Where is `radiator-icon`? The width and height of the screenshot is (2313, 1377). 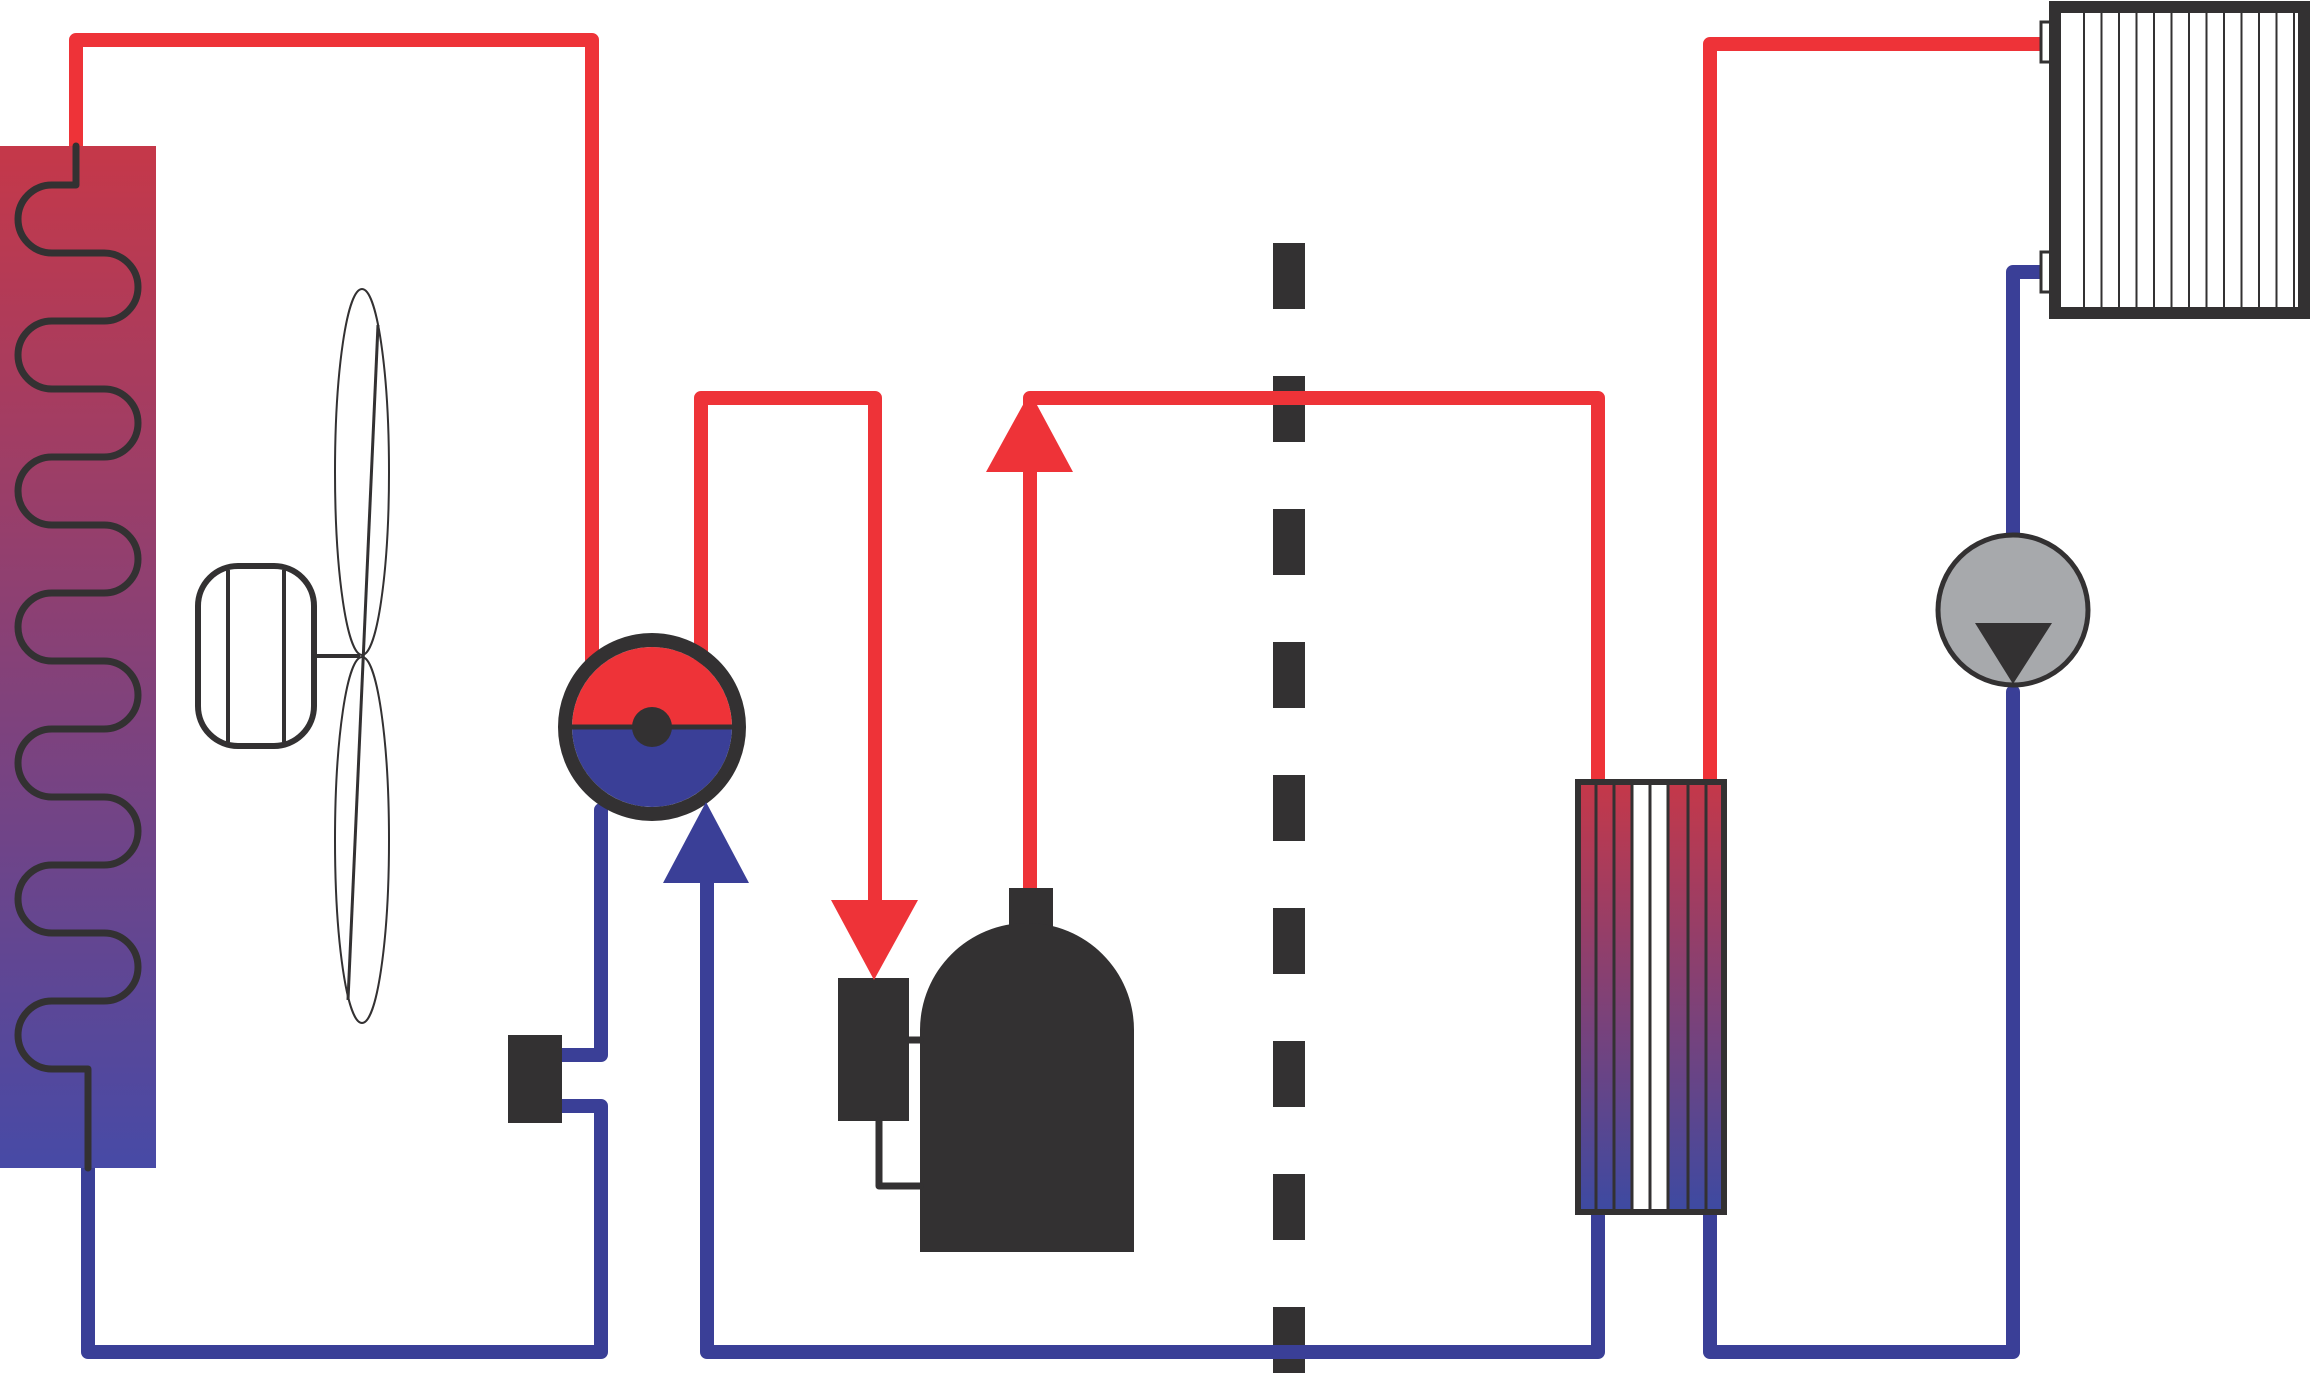 radiator-icon is located at coordinates (2174, 160).